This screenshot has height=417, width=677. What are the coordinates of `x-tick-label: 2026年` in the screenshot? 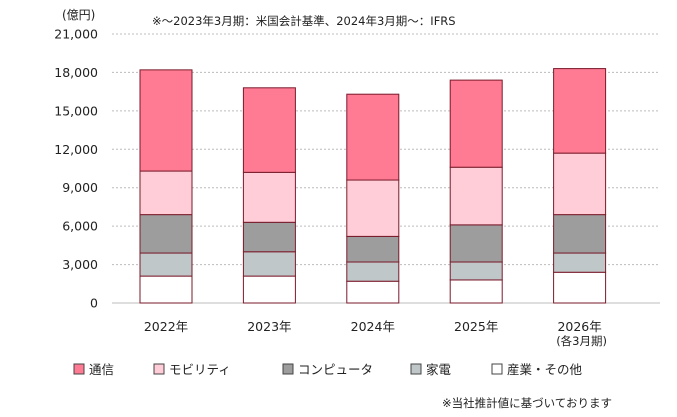 It's located at (579, 326).